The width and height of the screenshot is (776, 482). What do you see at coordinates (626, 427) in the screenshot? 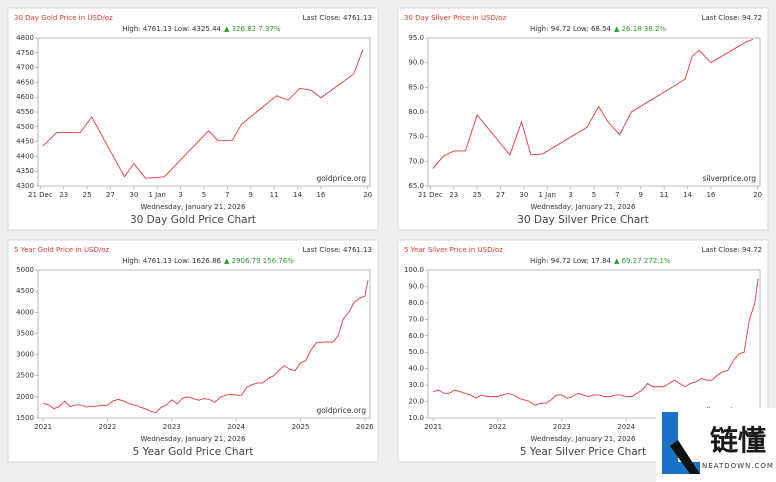
I see `x-tick-label: 2024` at bounding box center [626, 427].